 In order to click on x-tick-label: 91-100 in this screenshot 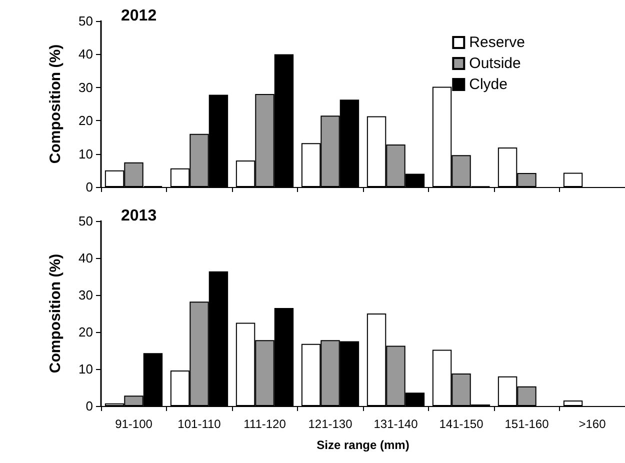, I will do `click(134, 424)`.